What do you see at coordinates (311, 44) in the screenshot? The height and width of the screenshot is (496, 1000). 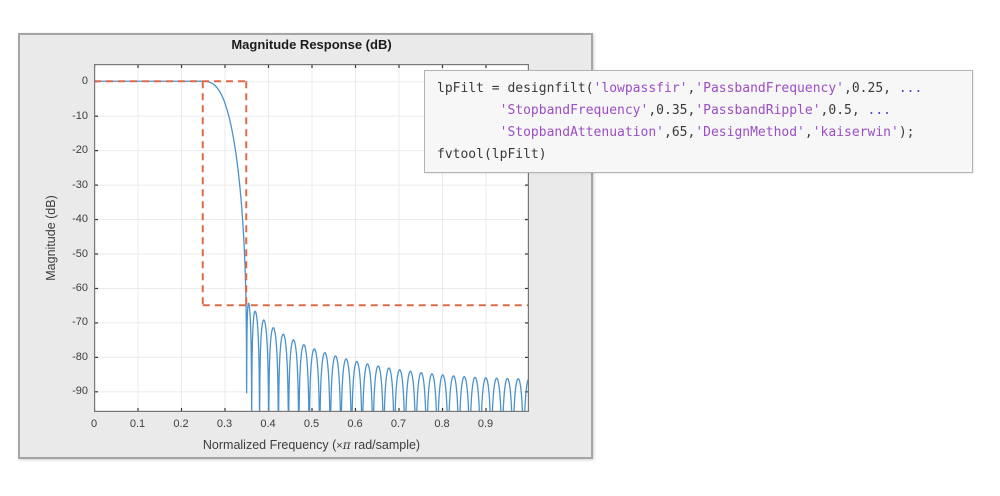 I see `plot-title: Magnitude Response (dB)` at bounding box center [311, 44].